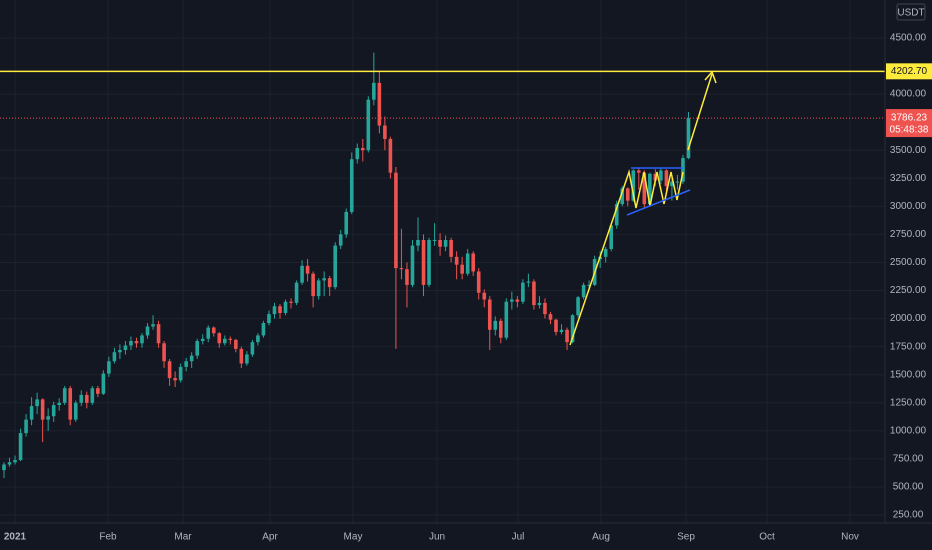 This screenshot has height=550, width=932. Describe the element at coordinates (909, 71) in the screenshot. I see `level-label: 4202.70` at that location.